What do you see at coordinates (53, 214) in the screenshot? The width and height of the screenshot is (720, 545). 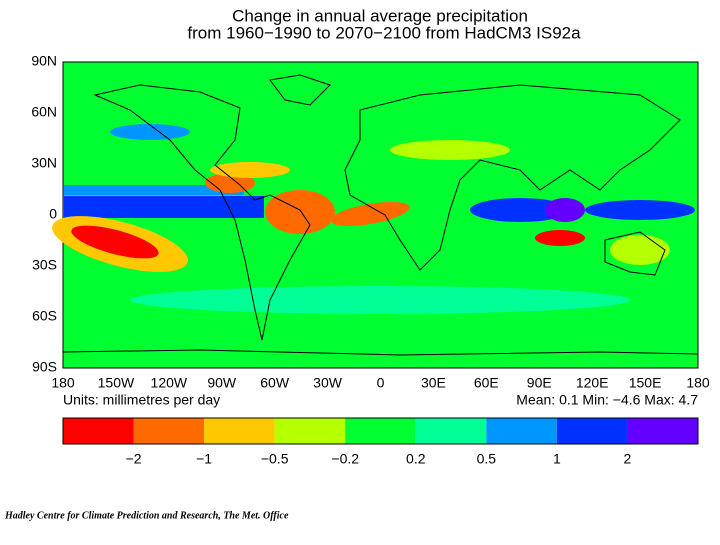 I see `lat-label: 0` at bounding box center [53, 214].